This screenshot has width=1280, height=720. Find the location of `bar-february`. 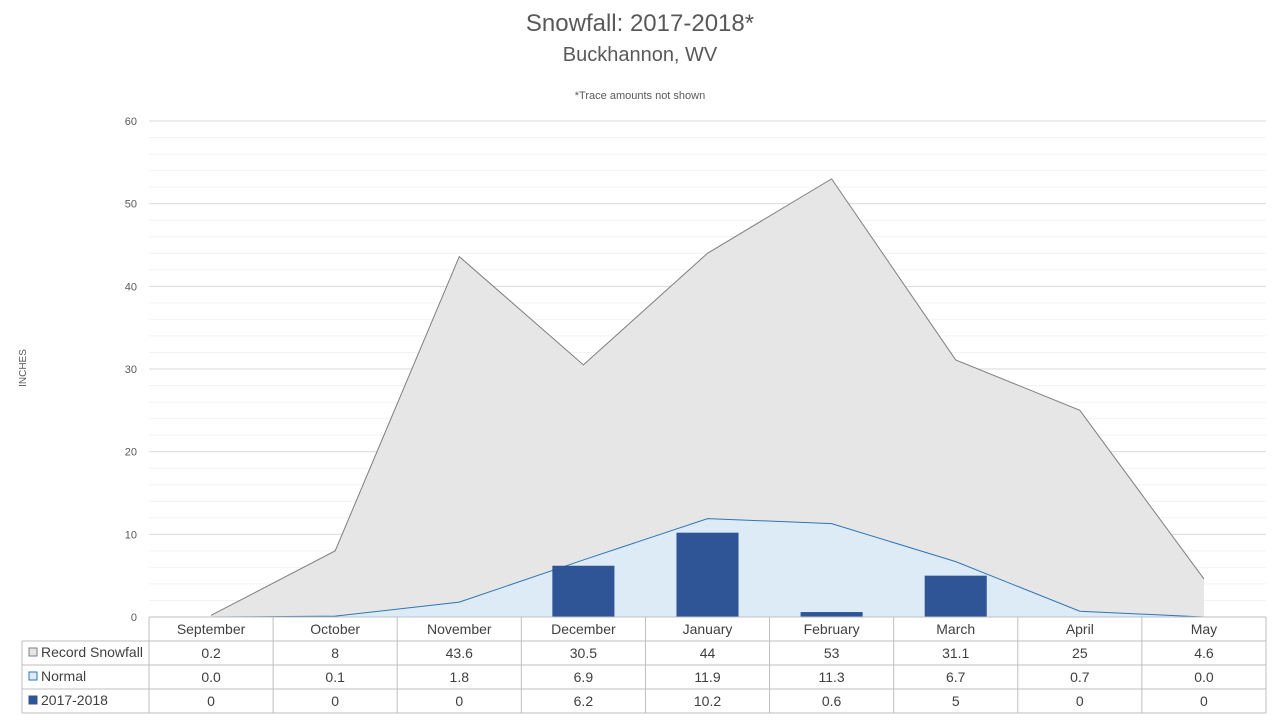

bar-february is located at coordinates (831, 614).